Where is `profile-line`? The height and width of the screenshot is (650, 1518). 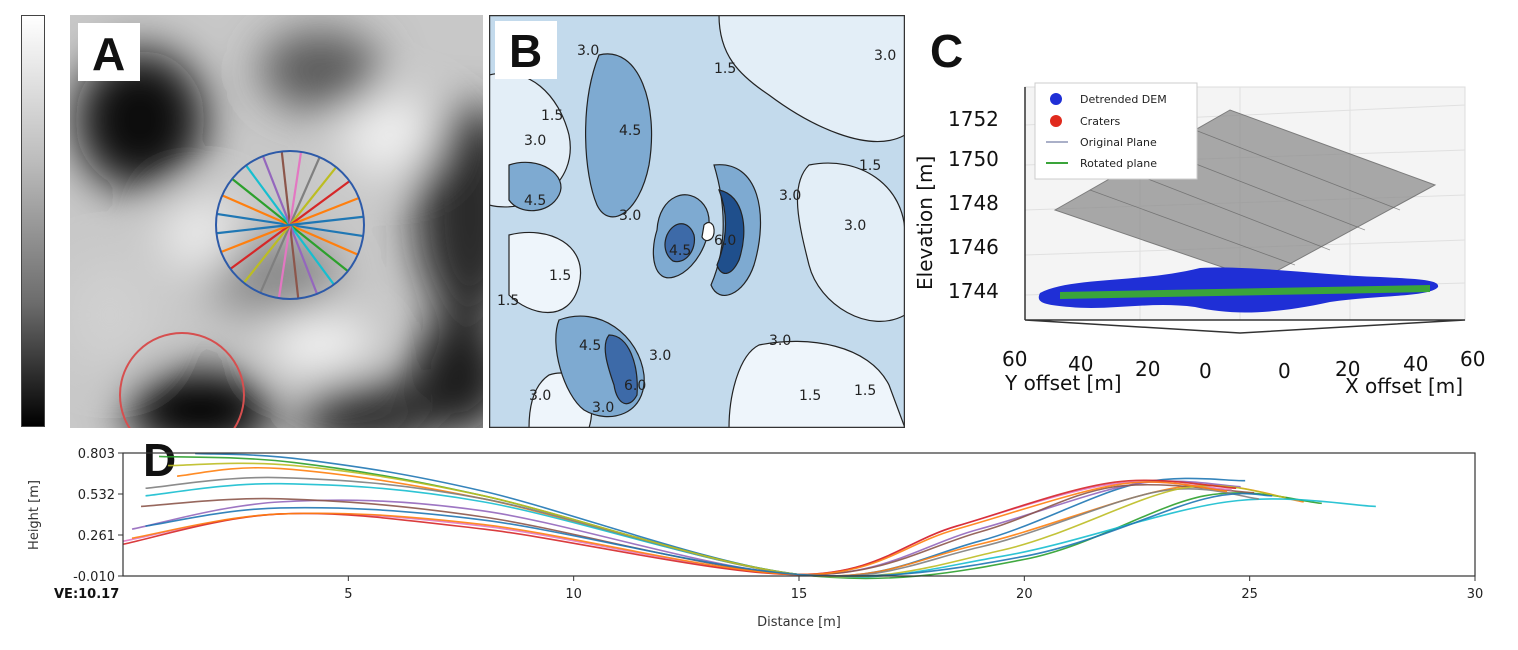 profile-line is located at coordinates (290, 225).